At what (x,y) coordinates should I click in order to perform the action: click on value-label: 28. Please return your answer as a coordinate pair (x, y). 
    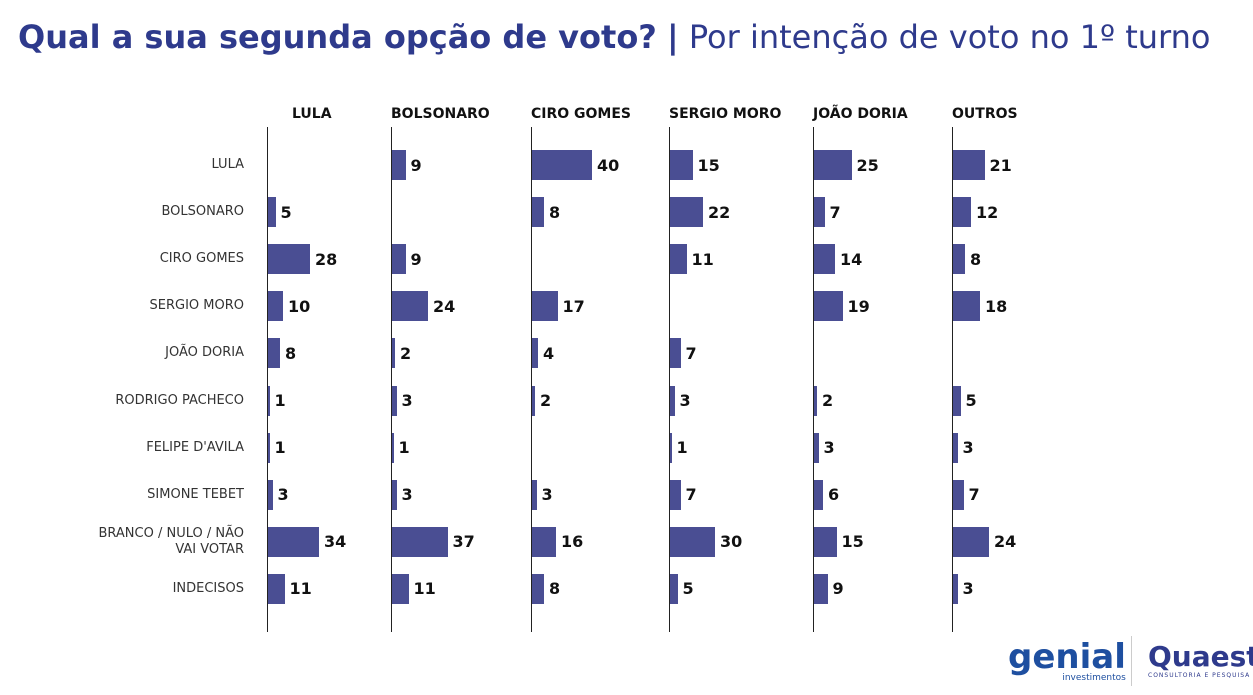
    Looking at the image, I should click on (326, 259).